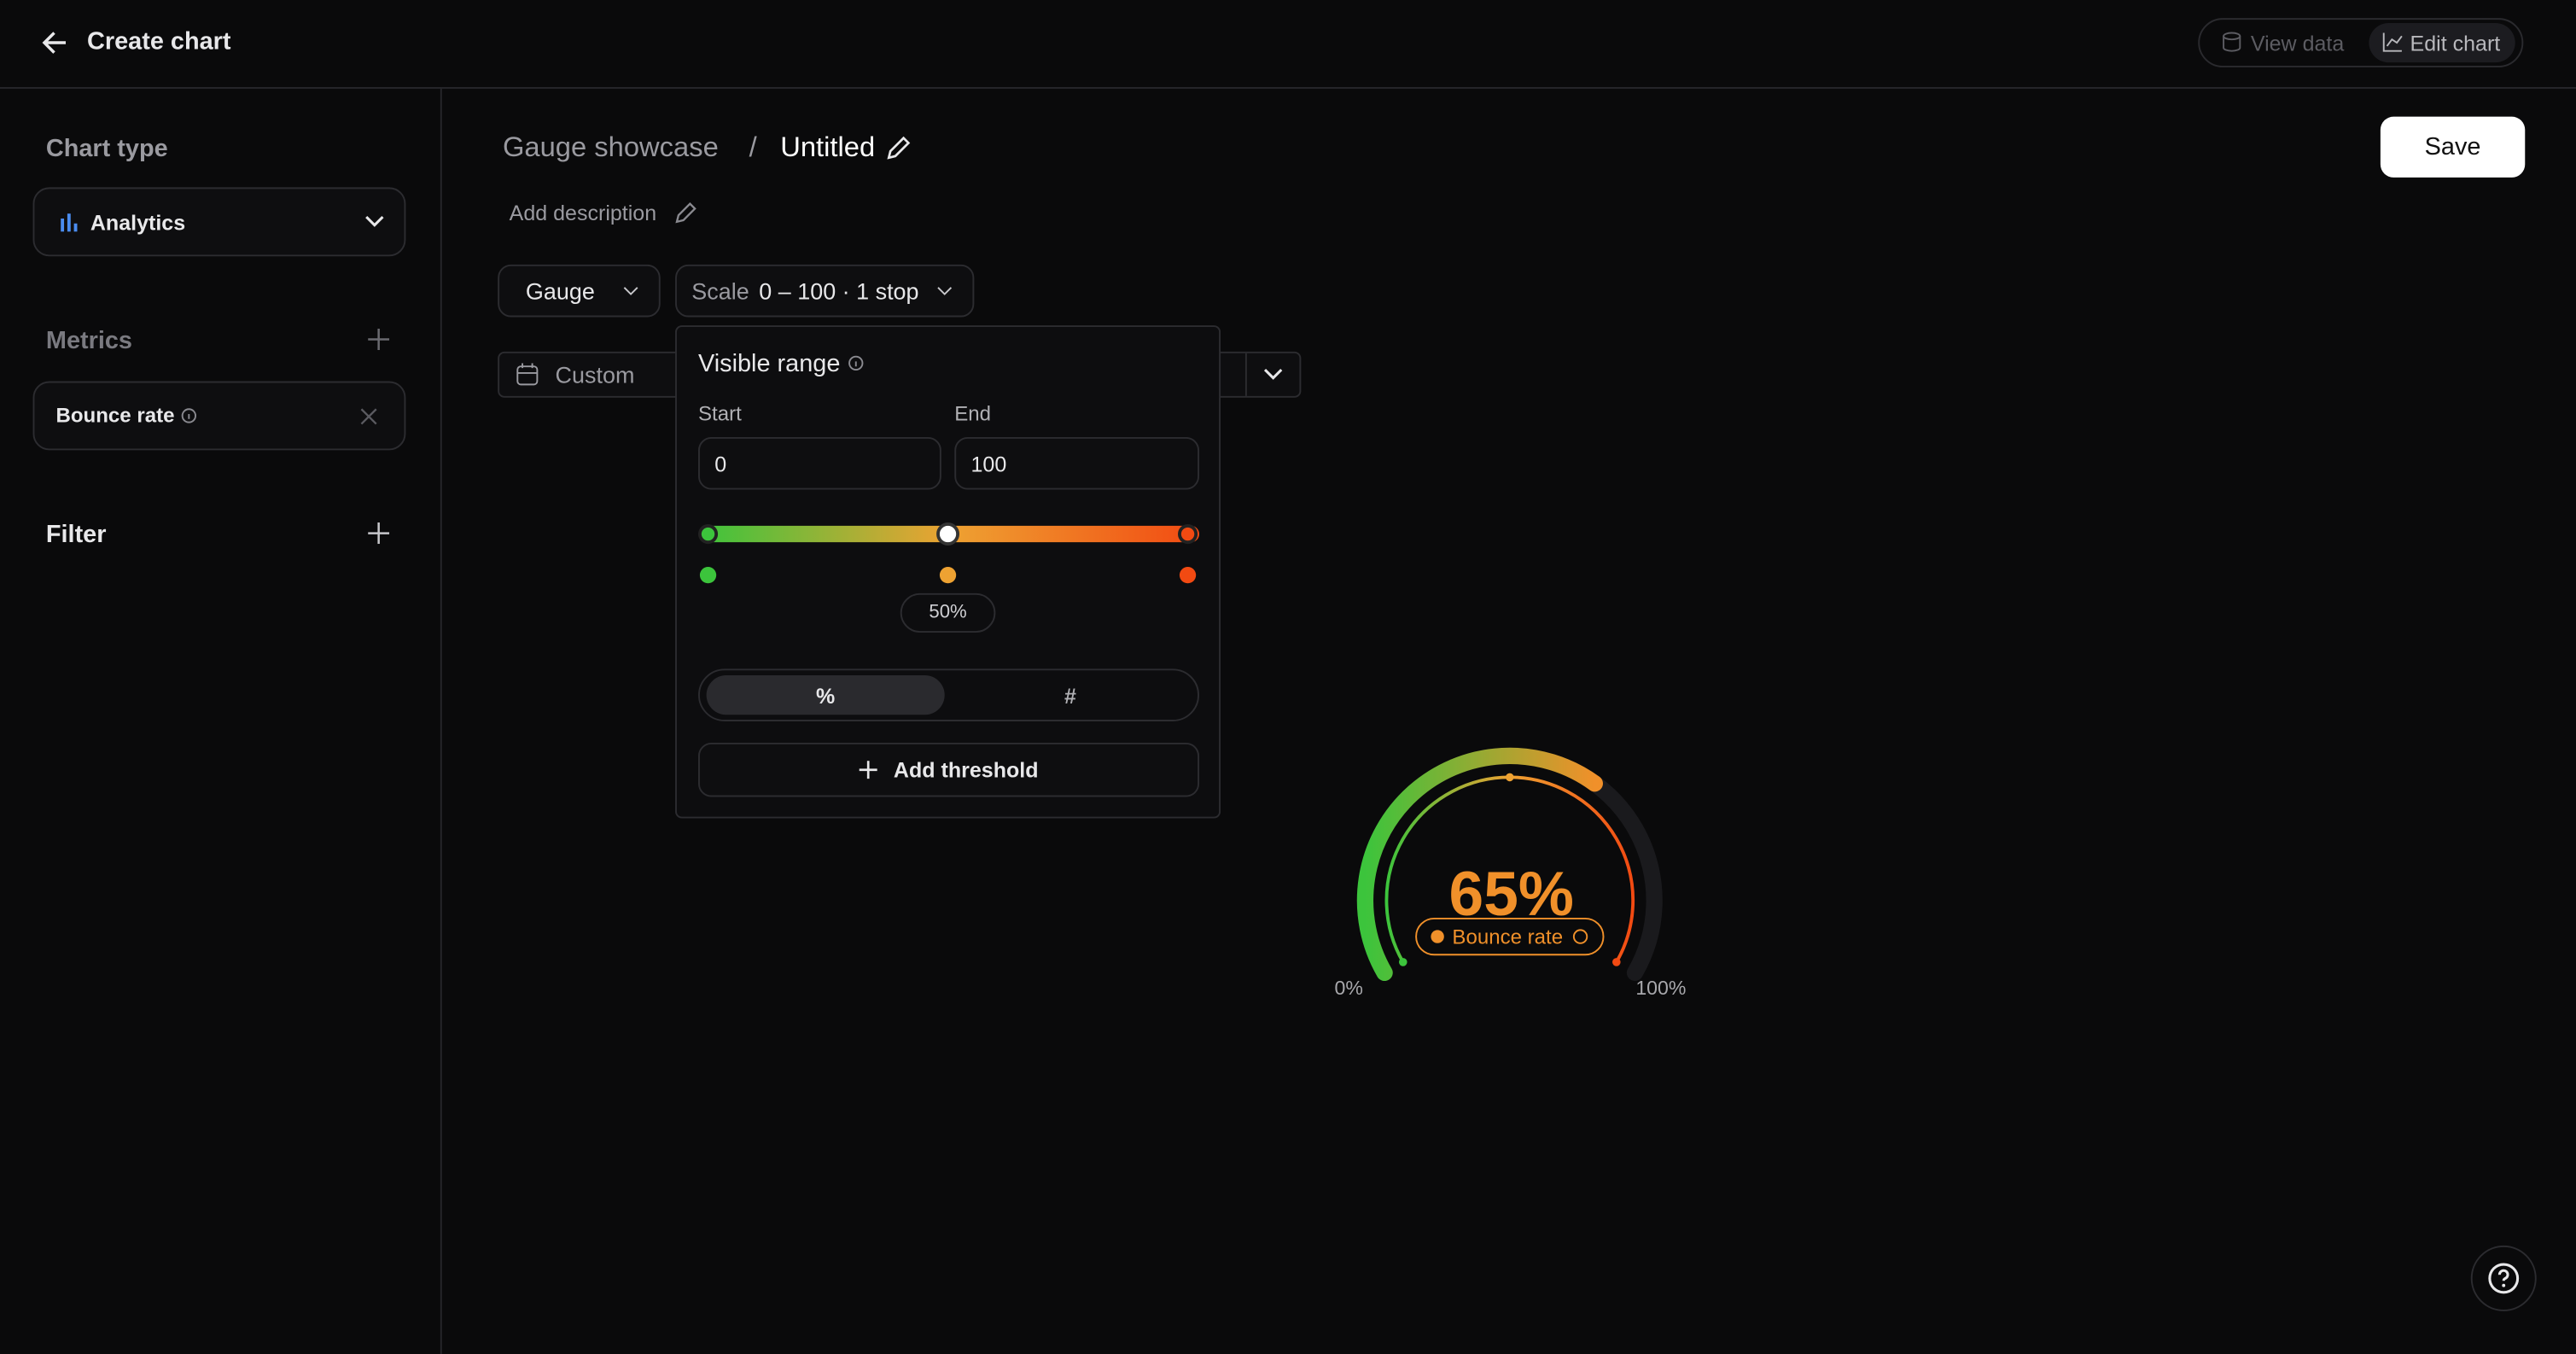 The width and height of the screenshot is (2576, 1354). What do you see at coordinates (583, 212) in the screenshot?
I see `add-description: Add description` at bounding box center [583, 212].